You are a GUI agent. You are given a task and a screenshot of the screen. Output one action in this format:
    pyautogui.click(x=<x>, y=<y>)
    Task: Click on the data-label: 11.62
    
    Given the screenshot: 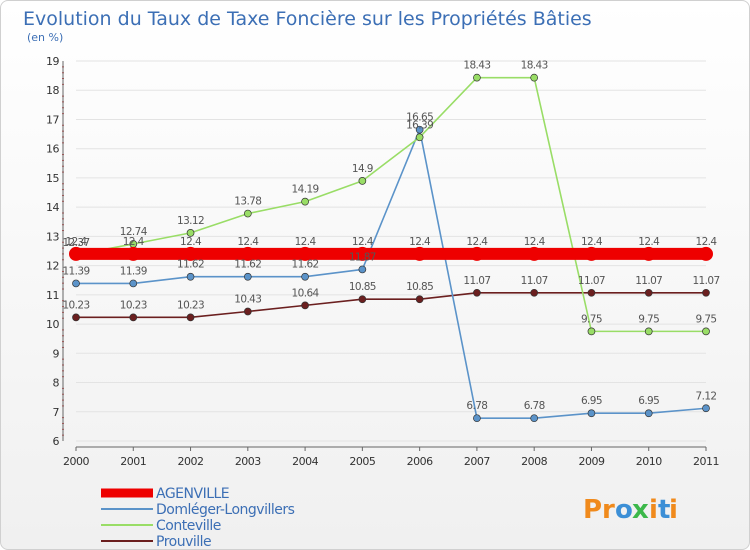 What is the action you would take?
    pyautogui.click(x=305, y=265)
    